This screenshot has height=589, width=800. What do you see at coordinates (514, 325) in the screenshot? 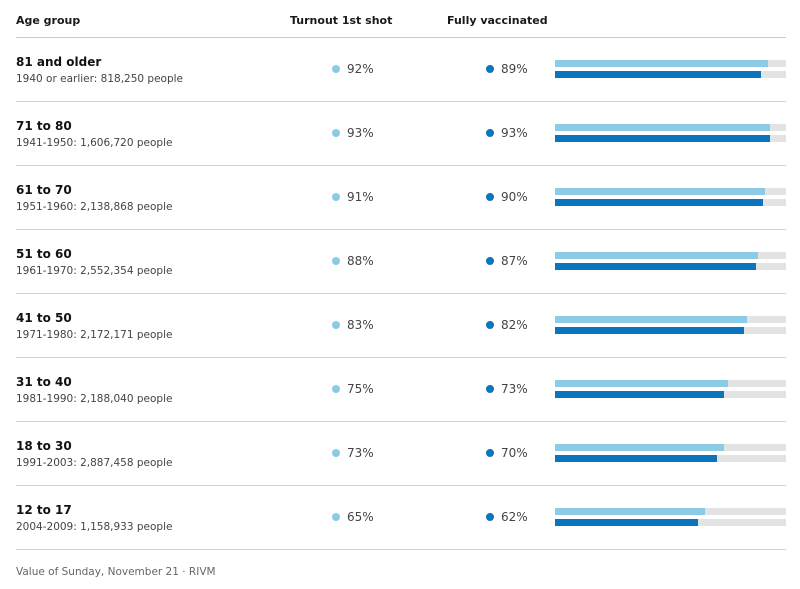
I see `fully-vaccinated-label: 82%` at bounding box center [514, 325].